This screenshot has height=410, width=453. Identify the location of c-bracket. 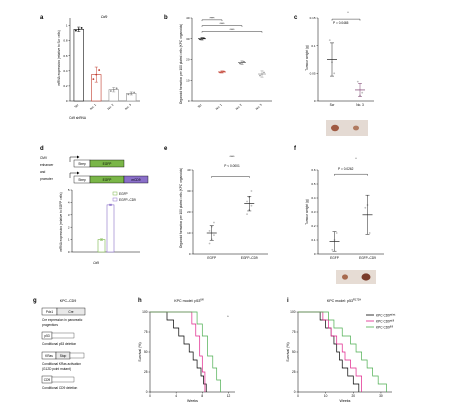
(346, 19).